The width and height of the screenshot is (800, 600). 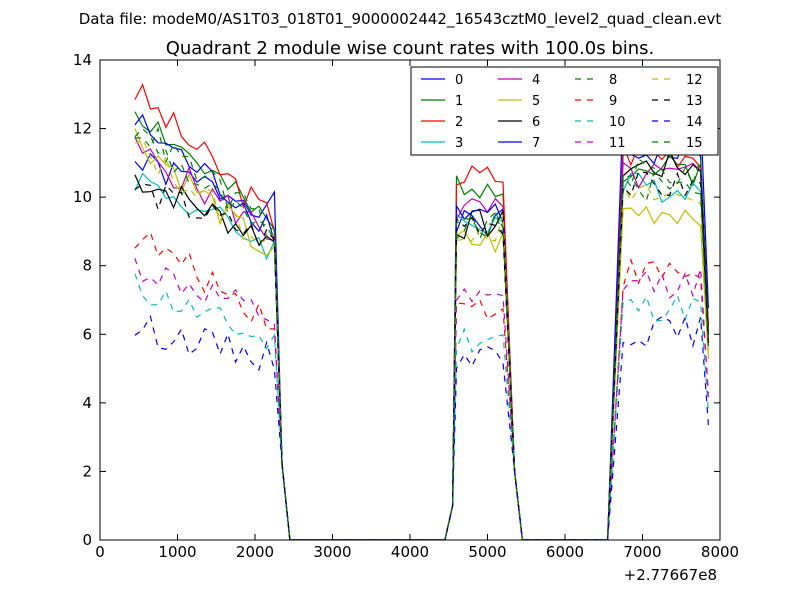 What do you see at coordinates (87, 471) in the screenshot?
I see `y-tick-label: 2` at bounding box center [87, 471].